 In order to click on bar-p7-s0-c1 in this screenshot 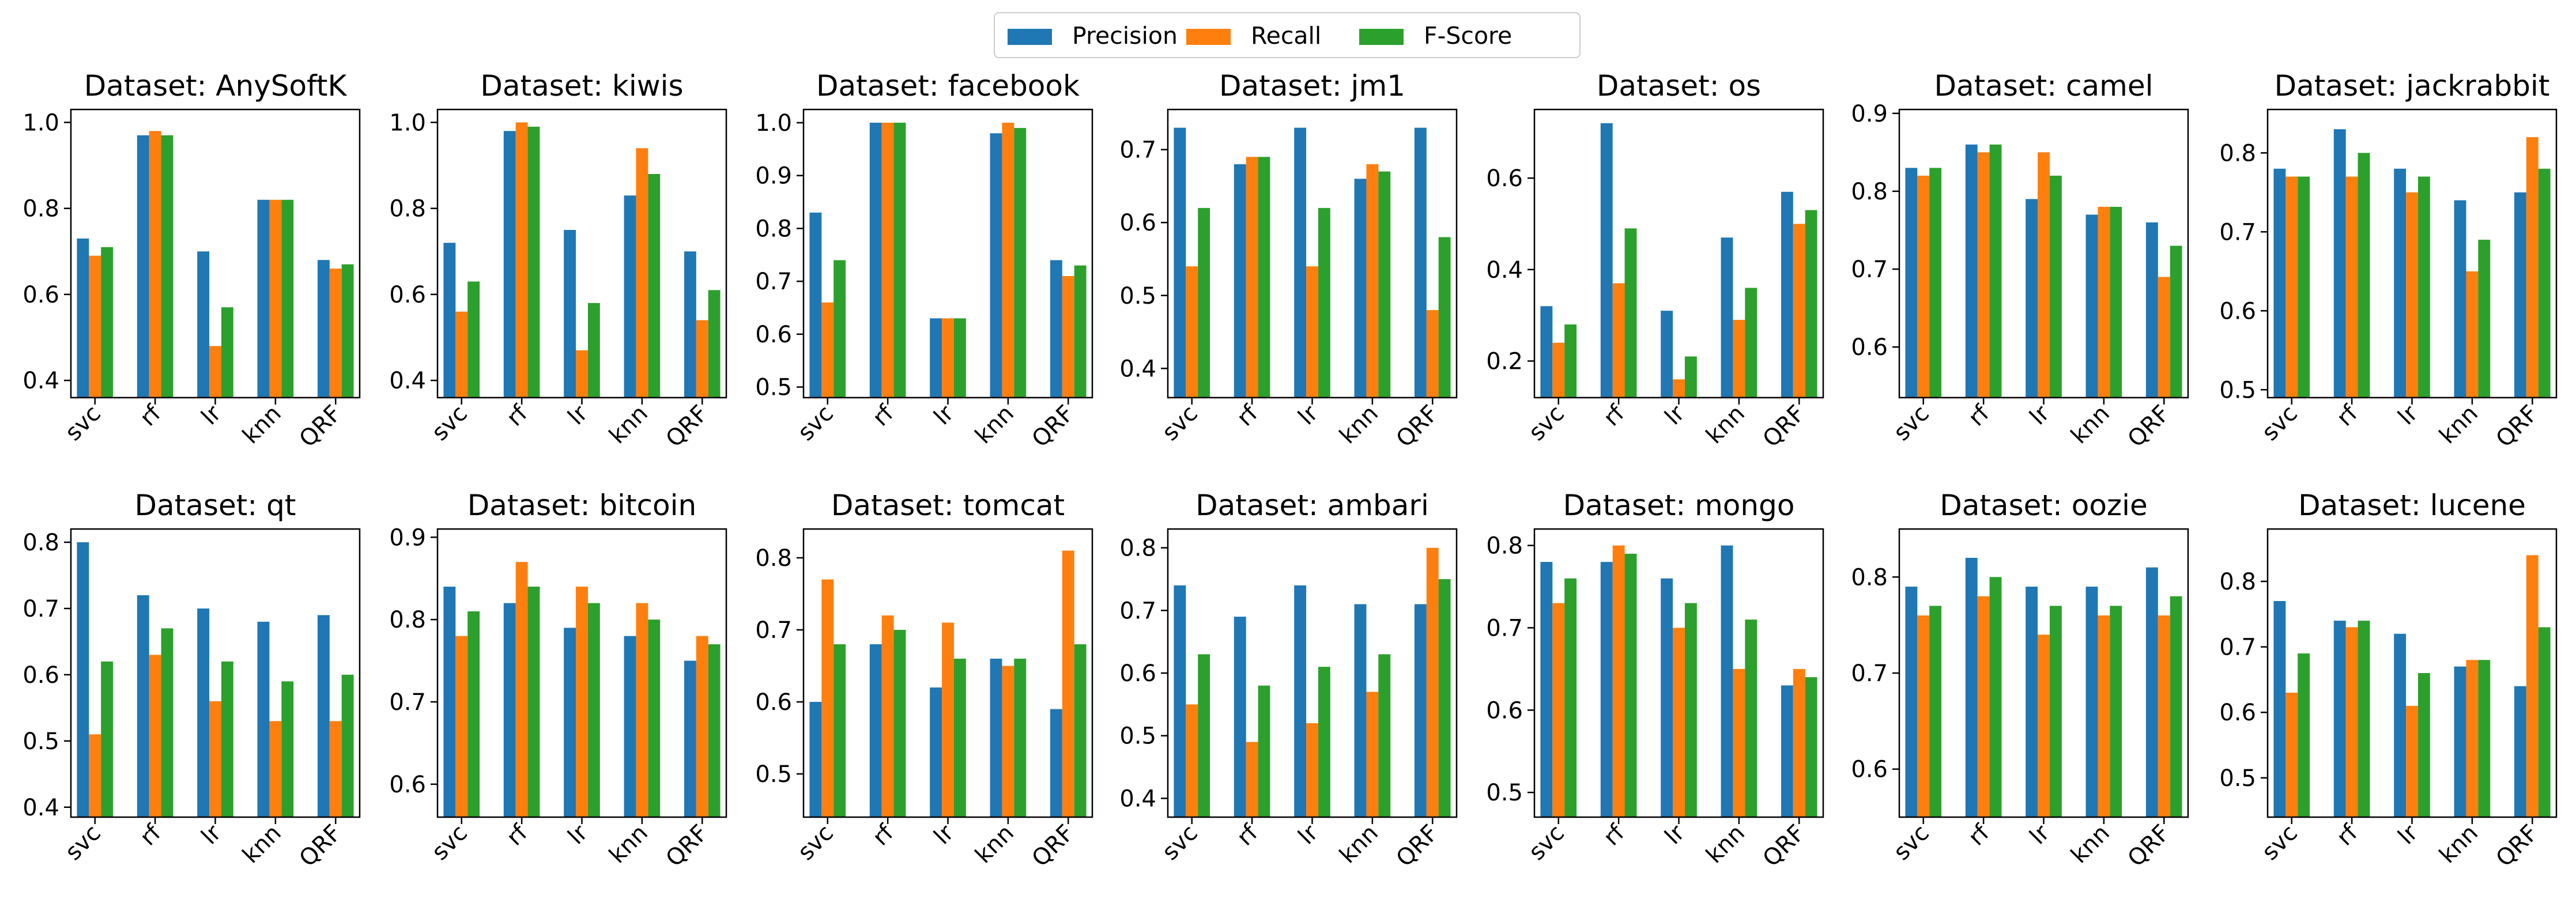, I will do `click(143, 706)`.